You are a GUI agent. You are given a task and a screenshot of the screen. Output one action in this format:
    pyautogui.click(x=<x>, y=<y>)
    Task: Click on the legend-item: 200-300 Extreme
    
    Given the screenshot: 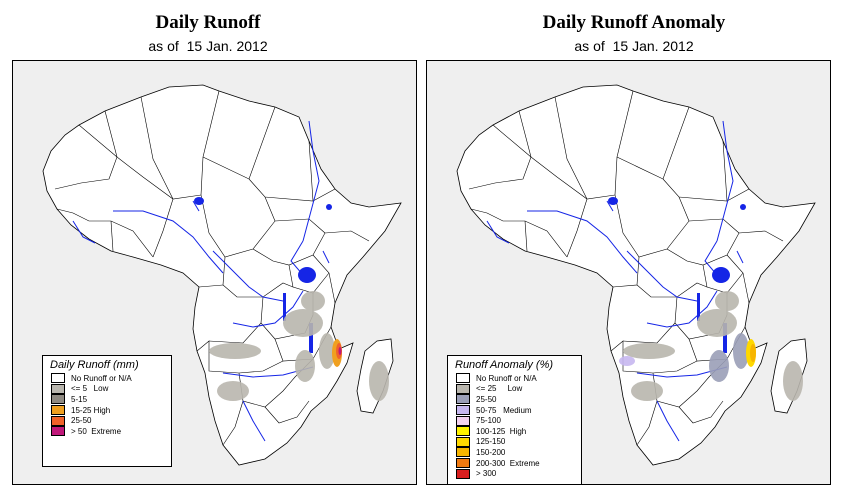 What is the action you would take?
    pyautogui.click(x=518, y=463)
    